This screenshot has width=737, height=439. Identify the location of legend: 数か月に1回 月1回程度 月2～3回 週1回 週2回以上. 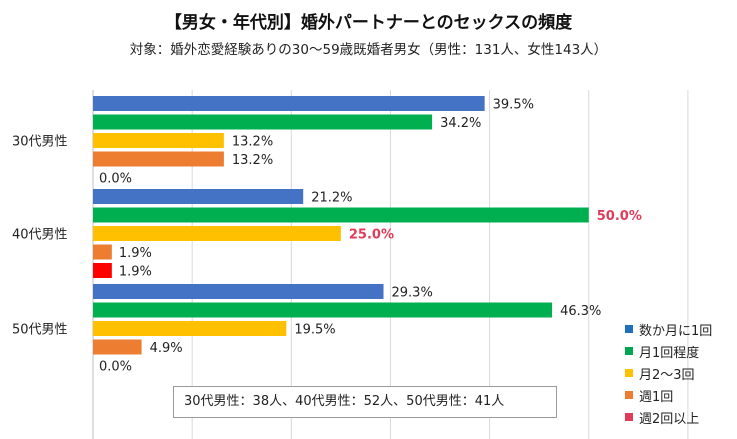
(681, 373).